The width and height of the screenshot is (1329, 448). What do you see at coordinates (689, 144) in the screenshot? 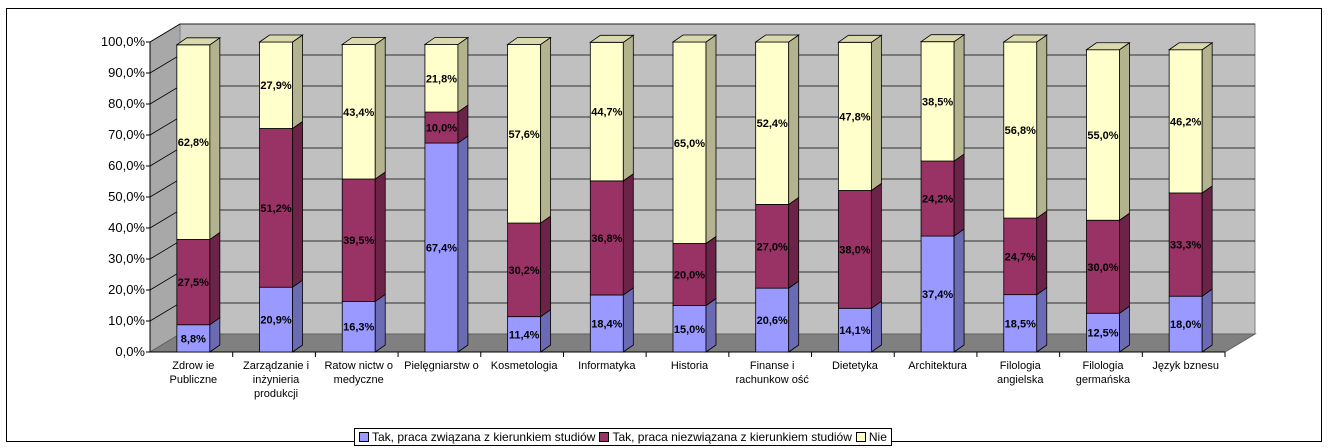
I see `data-label: 65,0%` at bounding box center [689, 144].